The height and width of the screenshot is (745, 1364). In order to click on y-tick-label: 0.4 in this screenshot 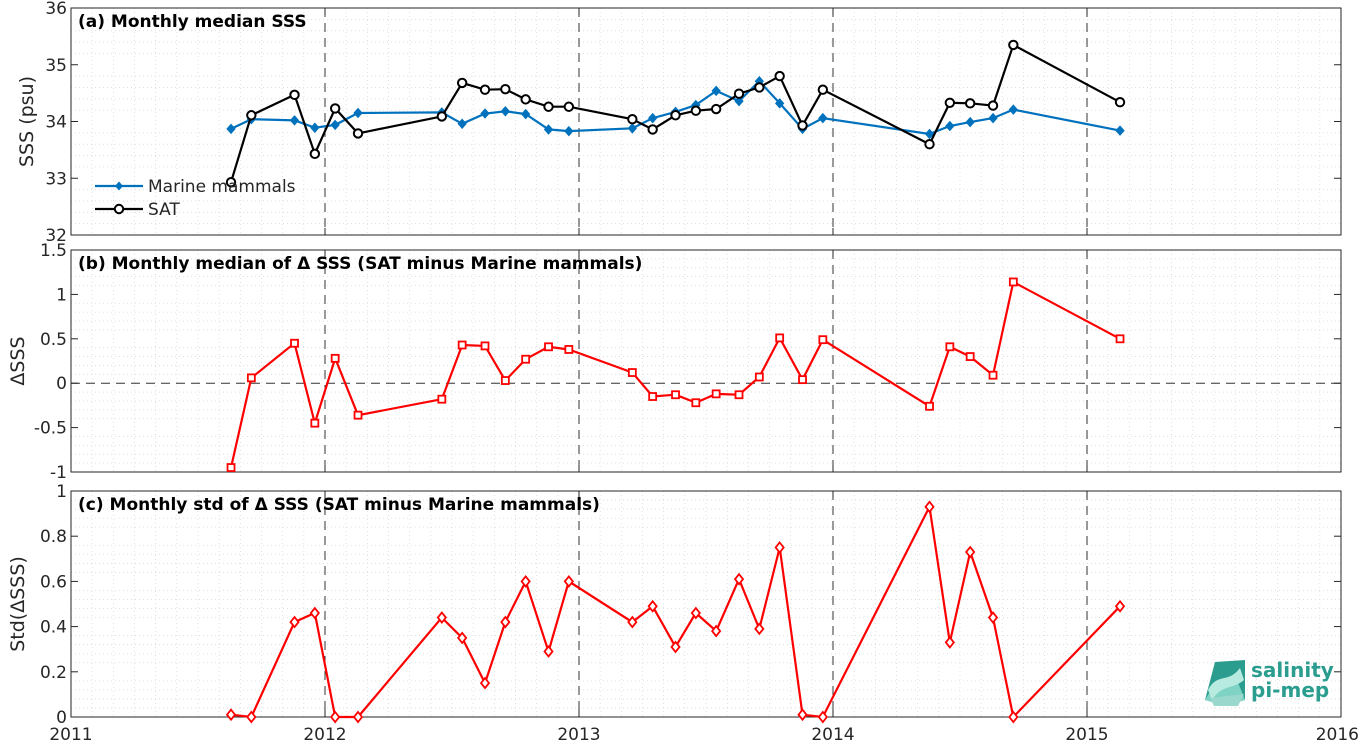, I will do `click(53, 628)`.